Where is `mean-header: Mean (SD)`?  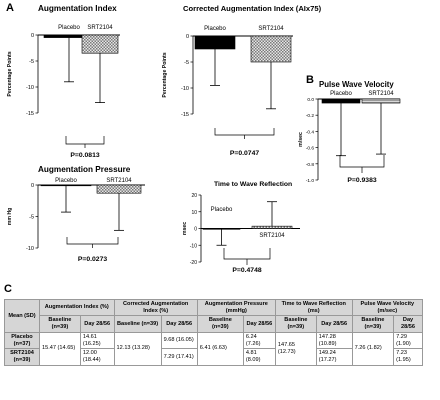
mean-header: Mean (SD) is located at coordinates (22, 316).